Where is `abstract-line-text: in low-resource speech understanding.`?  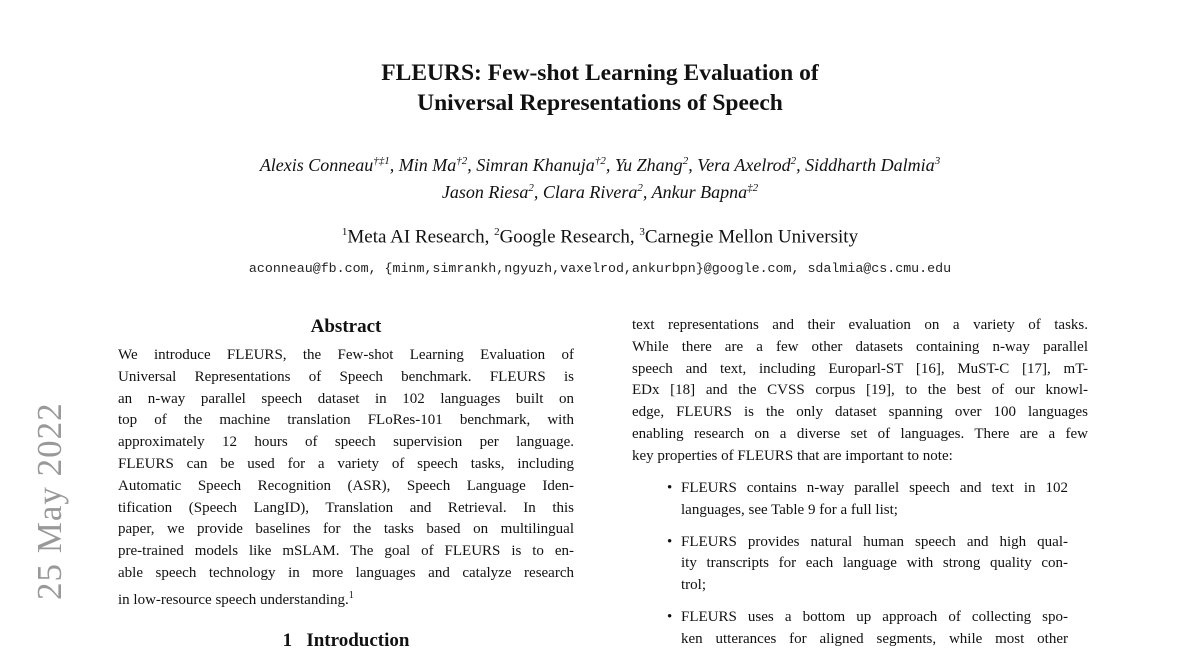
abstract-line-text: in low-resource speech understanding. is located at coordinates (233, 599).